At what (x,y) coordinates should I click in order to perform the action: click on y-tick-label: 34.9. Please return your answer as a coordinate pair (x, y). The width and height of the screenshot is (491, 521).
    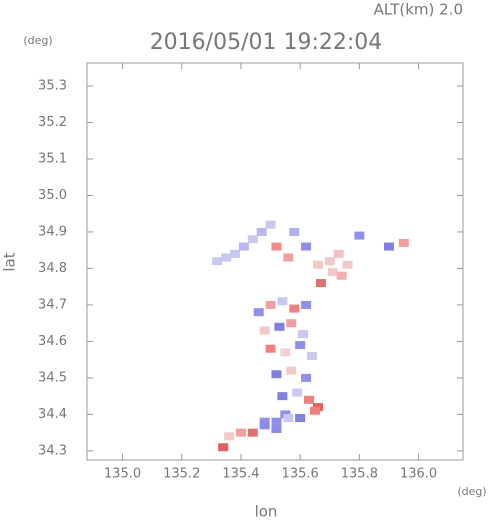
    Looking at the image, I should click on (52, 231).